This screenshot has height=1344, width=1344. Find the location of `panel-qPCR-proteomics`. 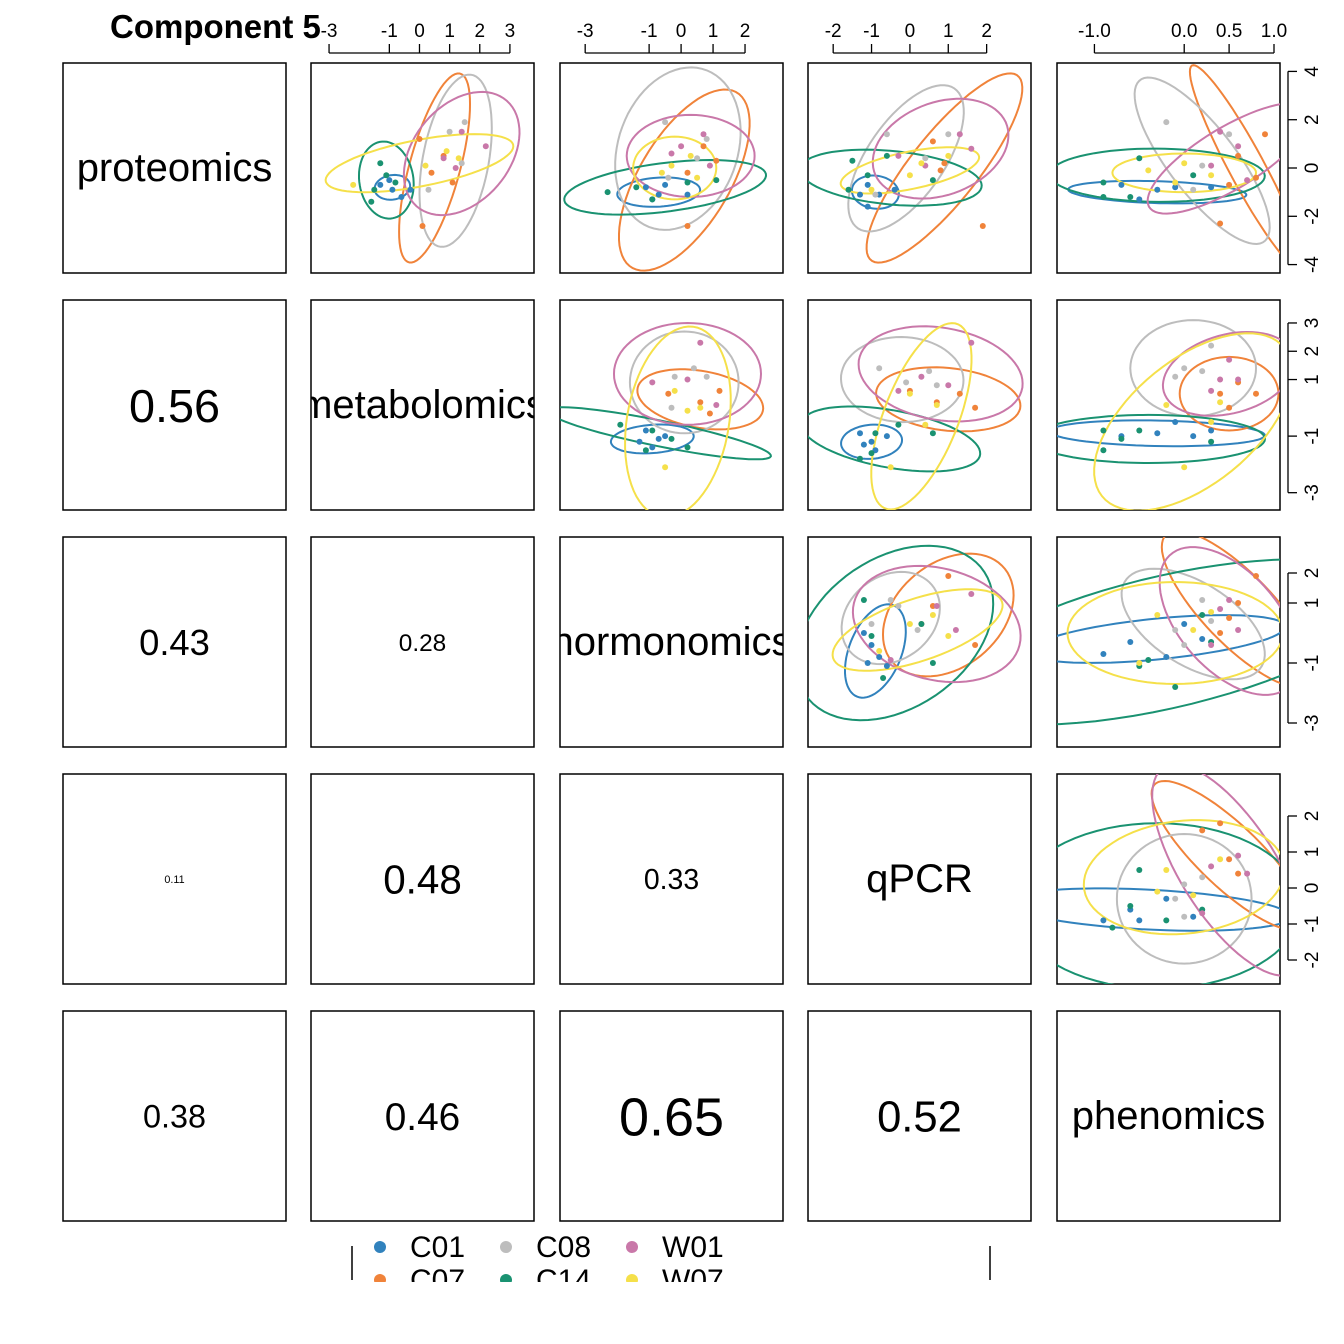

panel-qPCR-proteomics is located at coordinates (174, 879).